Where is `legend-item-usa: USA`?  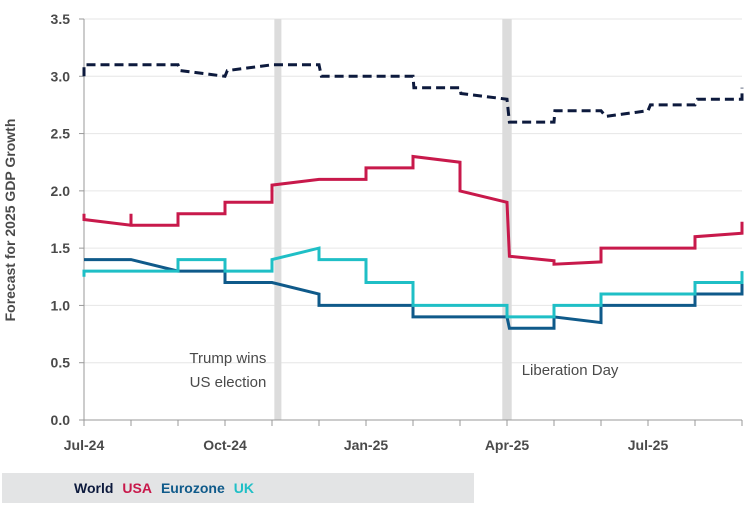
legend-item-usa: USA is located at coordinates (137, 488).